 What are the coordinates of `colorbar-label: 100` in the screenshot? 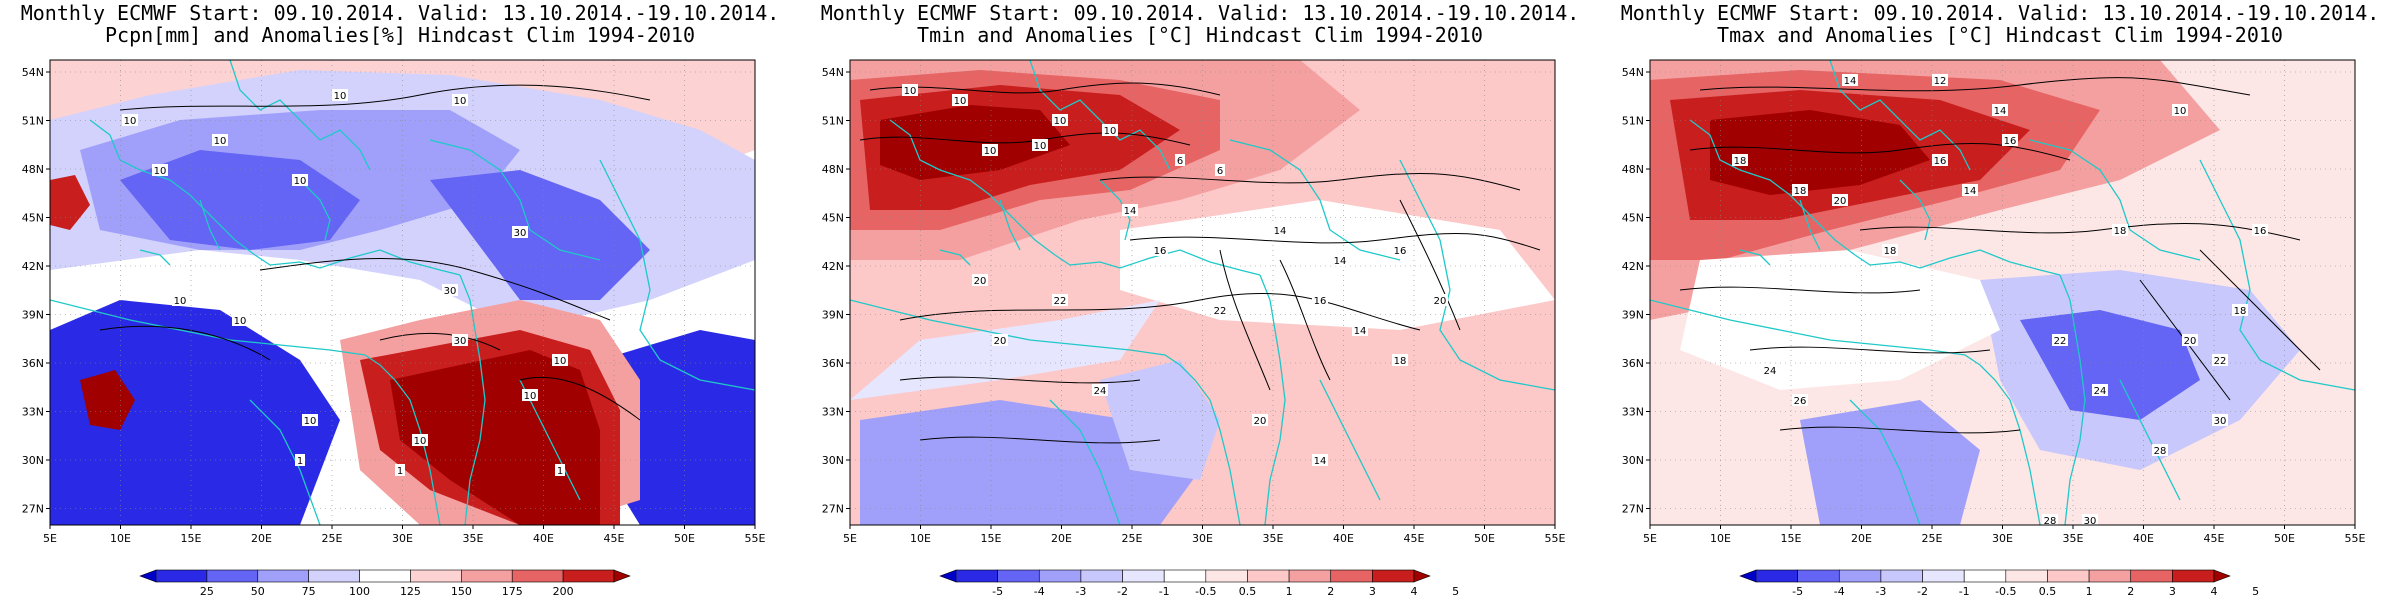 It's located at (359, 591).